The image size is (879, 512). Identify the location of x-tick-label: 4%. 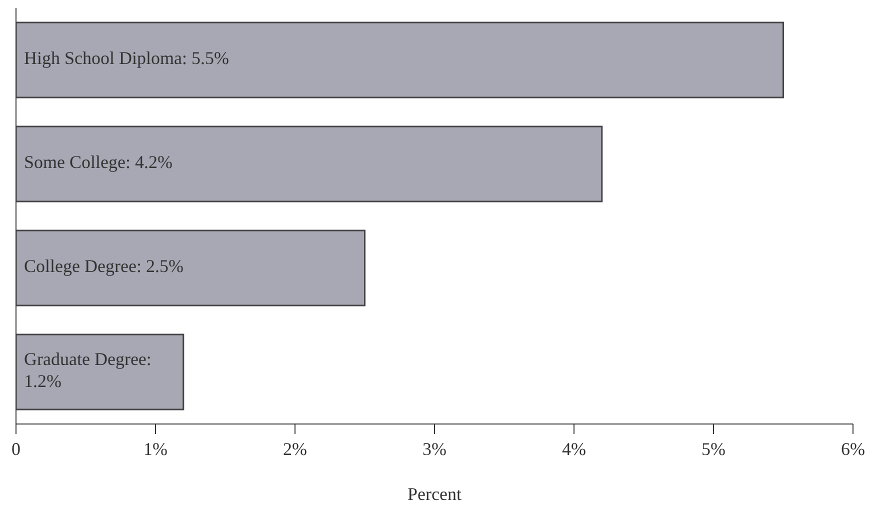
(574, 448).